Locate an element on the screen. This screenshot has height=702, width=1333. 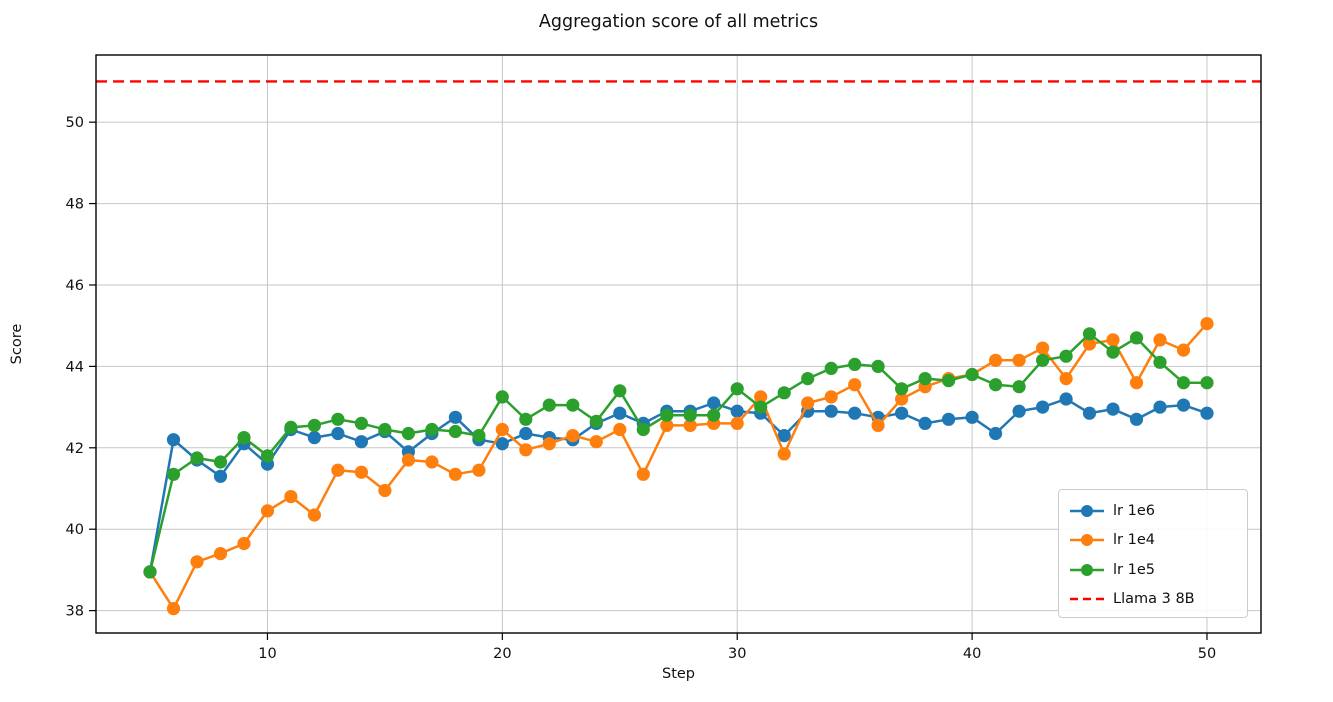
chart-title: Aggregation score of all metrics is located at coordinates (678, 22).